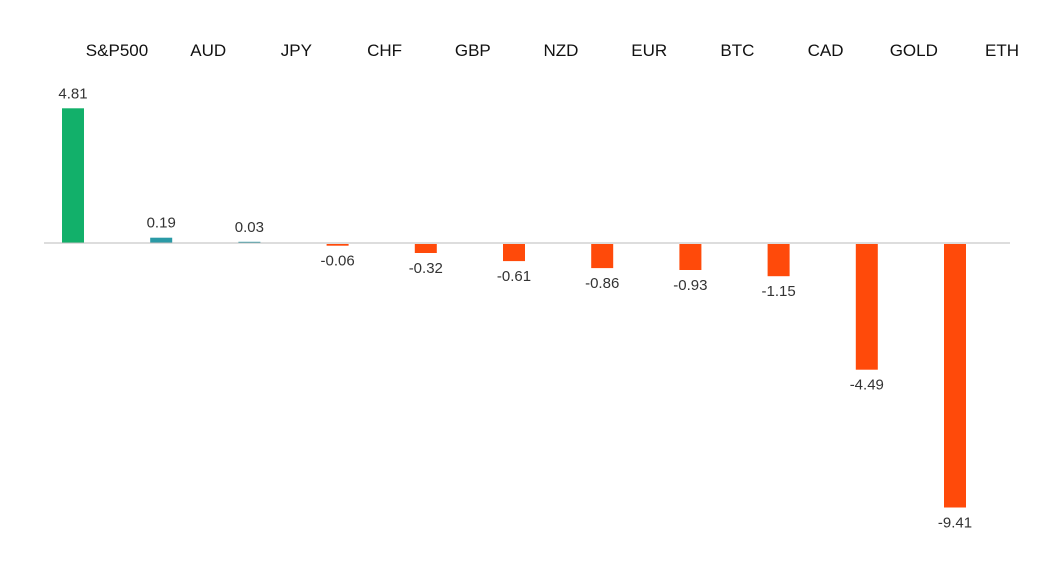 The height and width of the screenshot is (569, 1058). What do you see at coordinates (384, 50) in the screenshot?
I see `category-label-chf: CHF` at bounding box center [384, 50].